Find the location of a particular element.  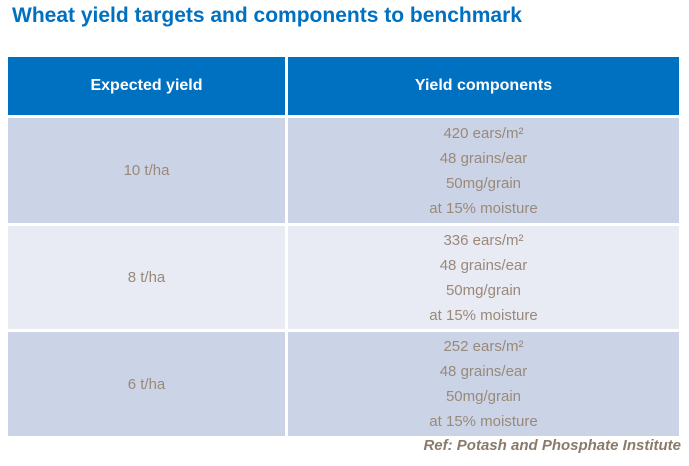

yield-value-10tha: 10 t/ha is located at coordinates (146, 170).